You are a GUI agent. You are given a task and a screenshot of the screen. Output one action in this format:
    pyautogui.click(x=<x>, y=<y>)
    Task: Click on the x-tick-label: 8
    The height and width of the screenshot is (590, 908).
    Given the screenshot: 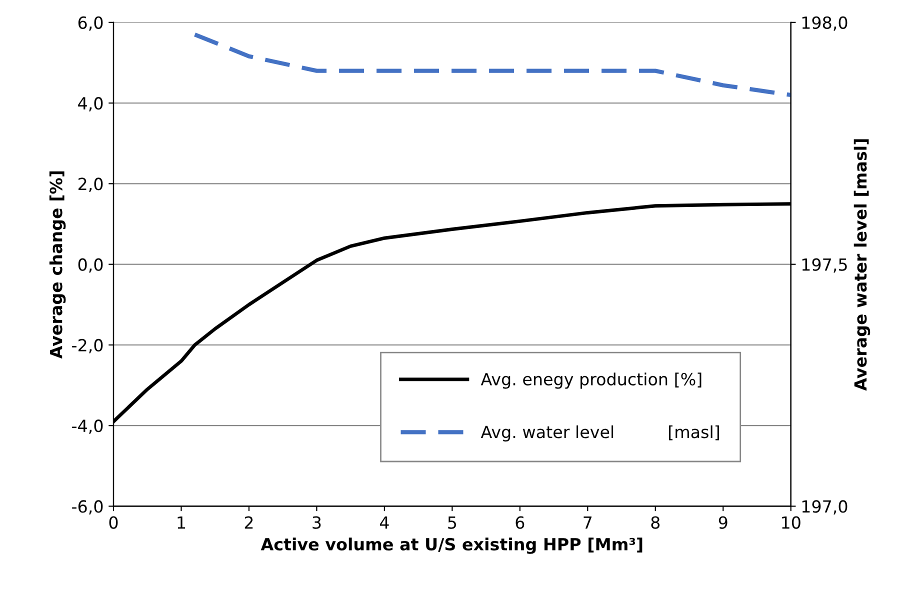 What is the action you would take?
    pyautogui.click(x=655, y=522)
    